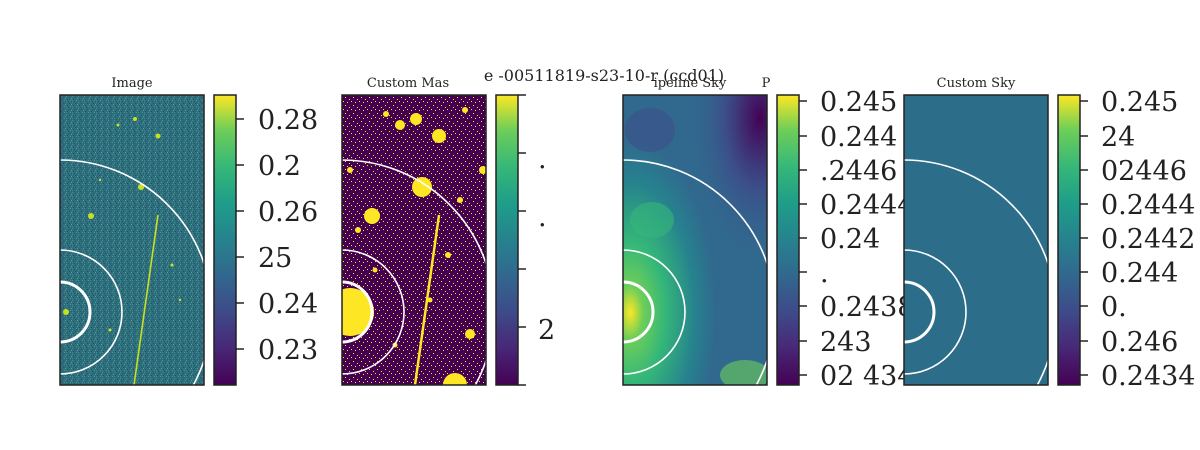 The width and height of the screenshot is (1200, 450). I want to click on mask-blobs, so click(414, 246).